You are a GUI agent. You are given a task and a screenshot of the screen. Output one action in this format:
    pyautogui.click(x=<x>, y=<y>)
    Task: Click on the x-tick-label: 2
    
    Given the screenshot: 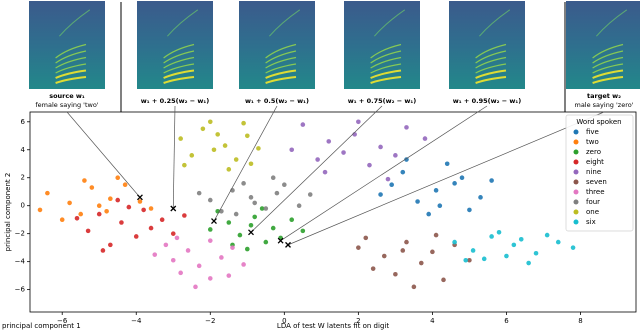 What is the action you would take?
    pyautogui.click(x=358, y=321)
    